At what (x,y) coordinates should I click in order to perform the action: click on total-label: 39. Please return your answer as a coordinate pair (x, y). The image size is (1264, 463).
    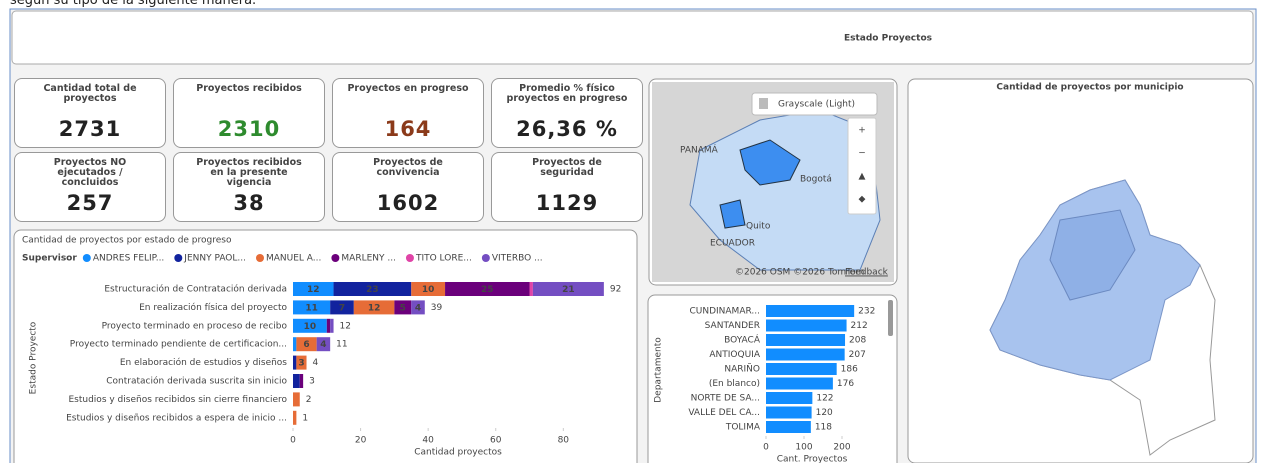
    Looking at the image, I should click on (437, 308).